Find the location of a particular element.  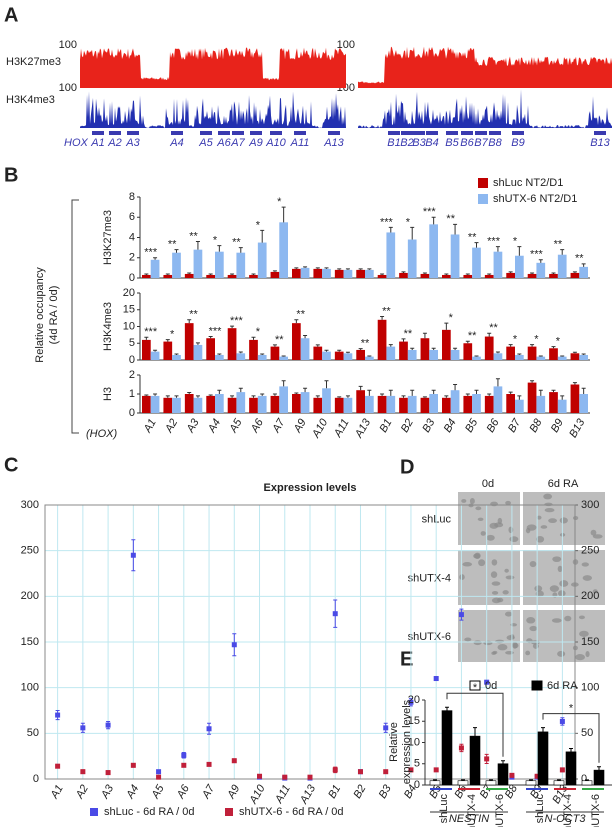

x-tick-label: A7 is located at coordinates (279, 425).